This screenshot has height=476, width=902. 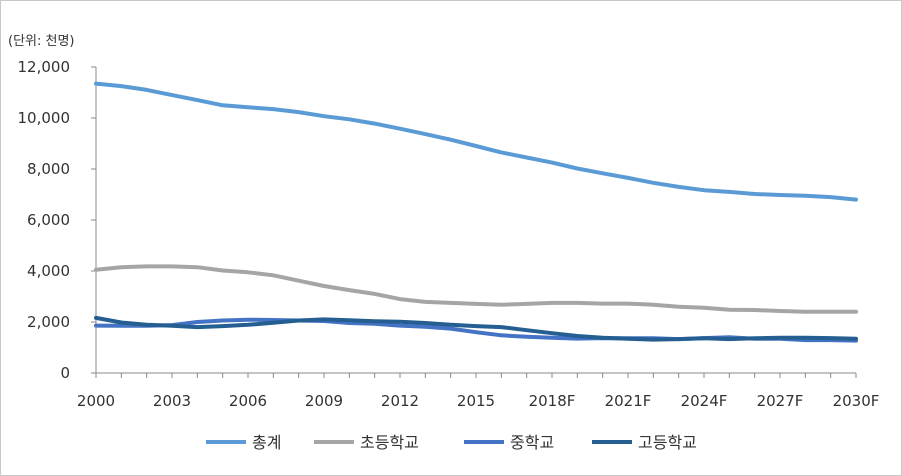 What do you see at coordinates (476, 401) in the screenshot?
I see `x-tick-label: 2015` at bounding box center [476, 401].